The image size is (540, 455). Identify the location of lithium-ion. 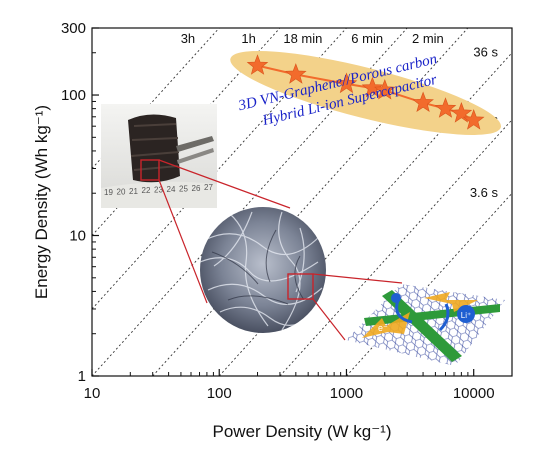
(466, 314).